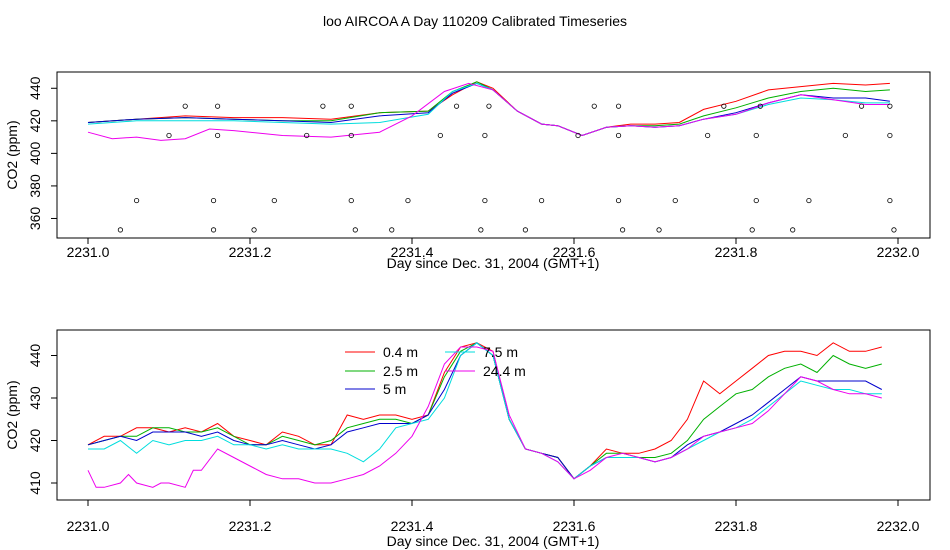 This screenshot has height=550, width=950. I want to click on legend-label: 5 m, so click(394, 389).